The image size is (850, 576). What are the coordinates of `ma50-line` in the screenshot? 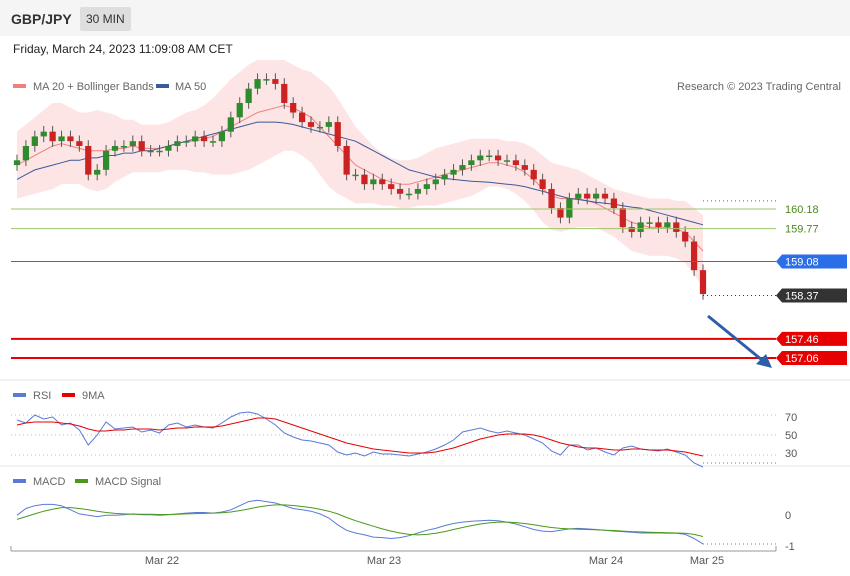 It's located at (360, 173).